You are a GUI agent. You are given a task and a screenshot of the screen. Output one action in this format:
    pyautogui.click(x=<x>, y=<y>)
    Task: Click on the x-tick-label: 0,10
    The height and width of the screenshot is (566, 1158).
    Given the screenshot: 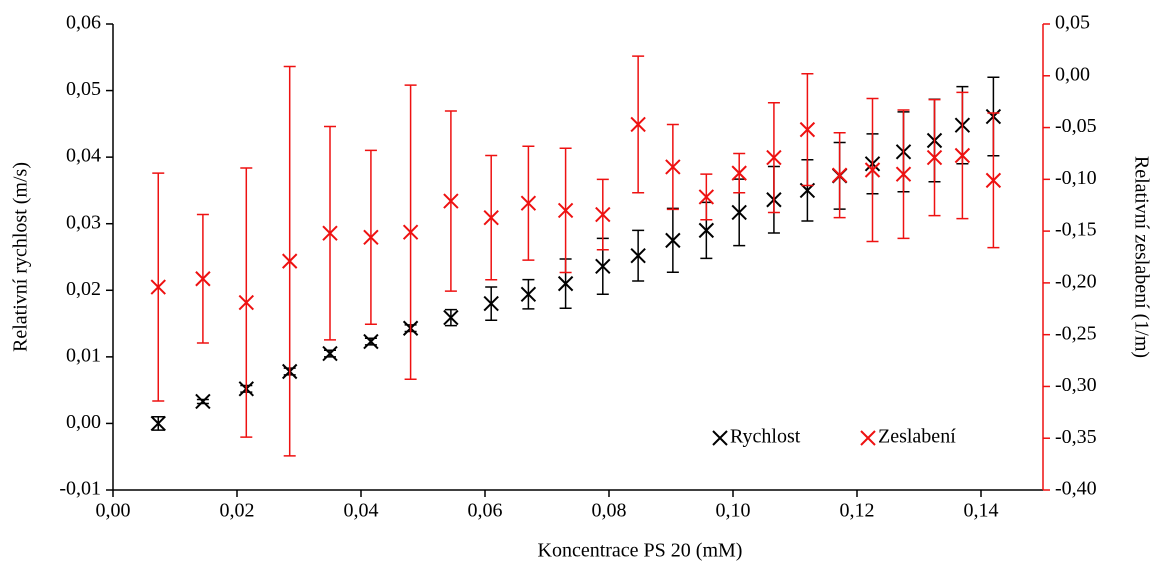 What is the action you would take?
    pyautogui.click(x=733, y=511)
    